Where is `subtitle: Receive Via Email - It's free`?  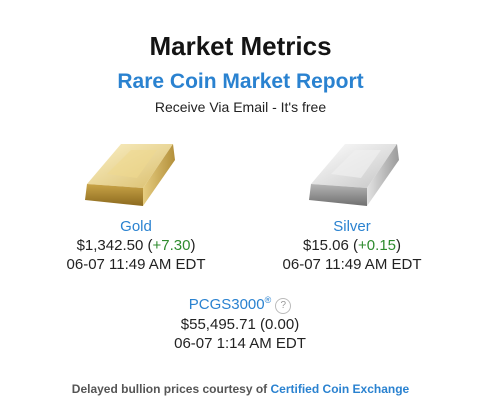 subtitle: Receive Via Email - It's free is located at coordinates (240, 107).